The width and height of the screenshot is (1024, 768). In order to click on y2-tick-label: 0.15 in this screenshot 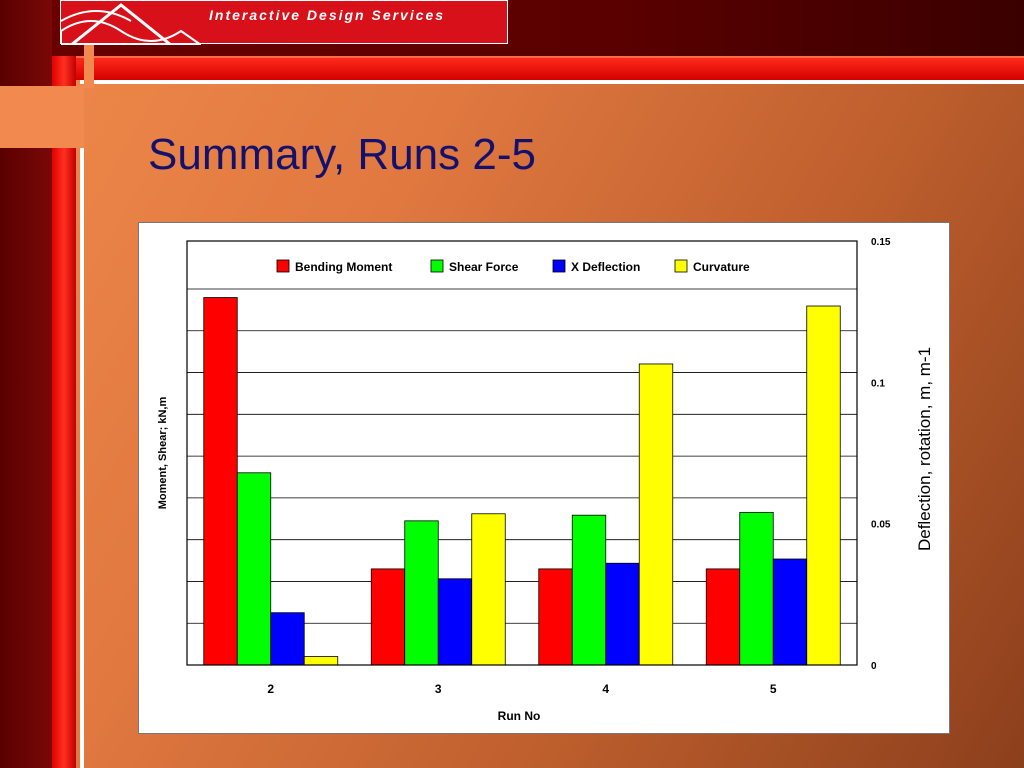, I will do `click(881, 242)`.